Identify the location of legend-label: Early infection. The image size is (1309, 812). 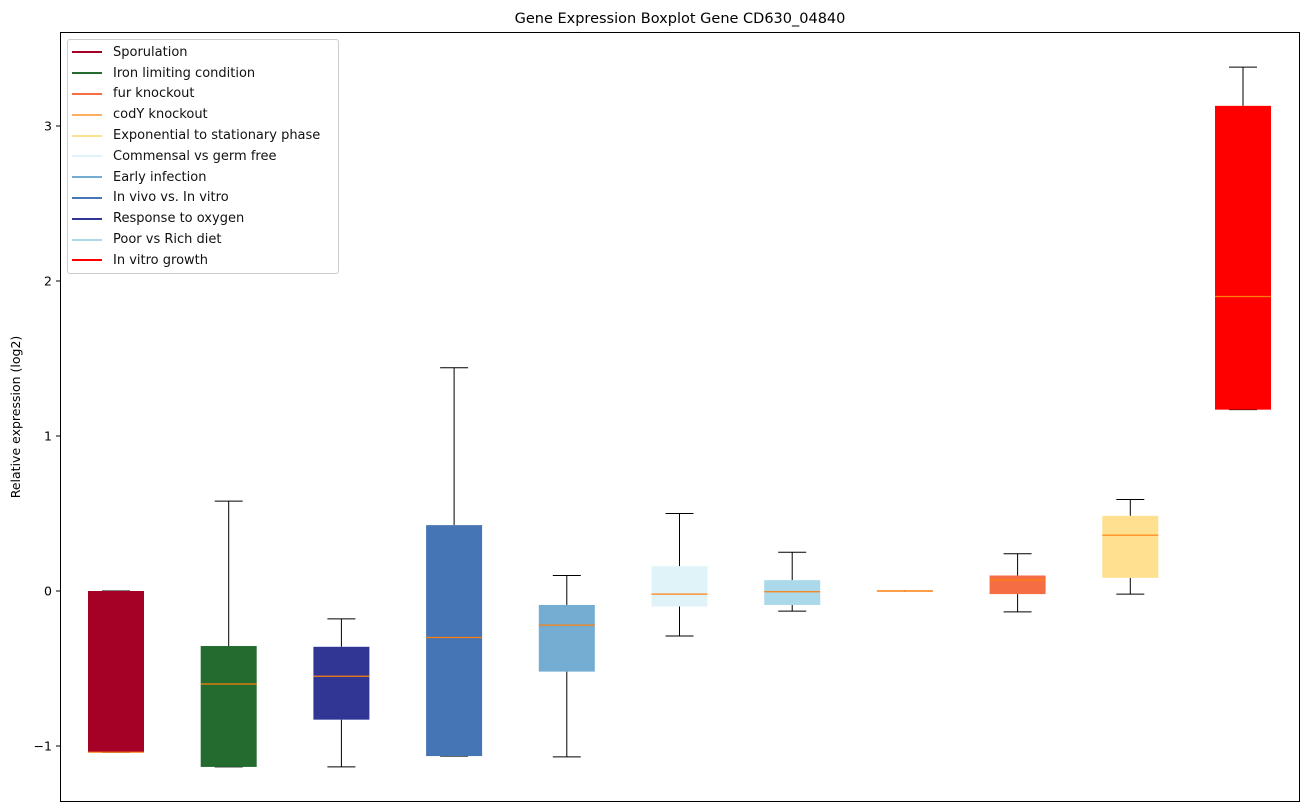
(160, 177).